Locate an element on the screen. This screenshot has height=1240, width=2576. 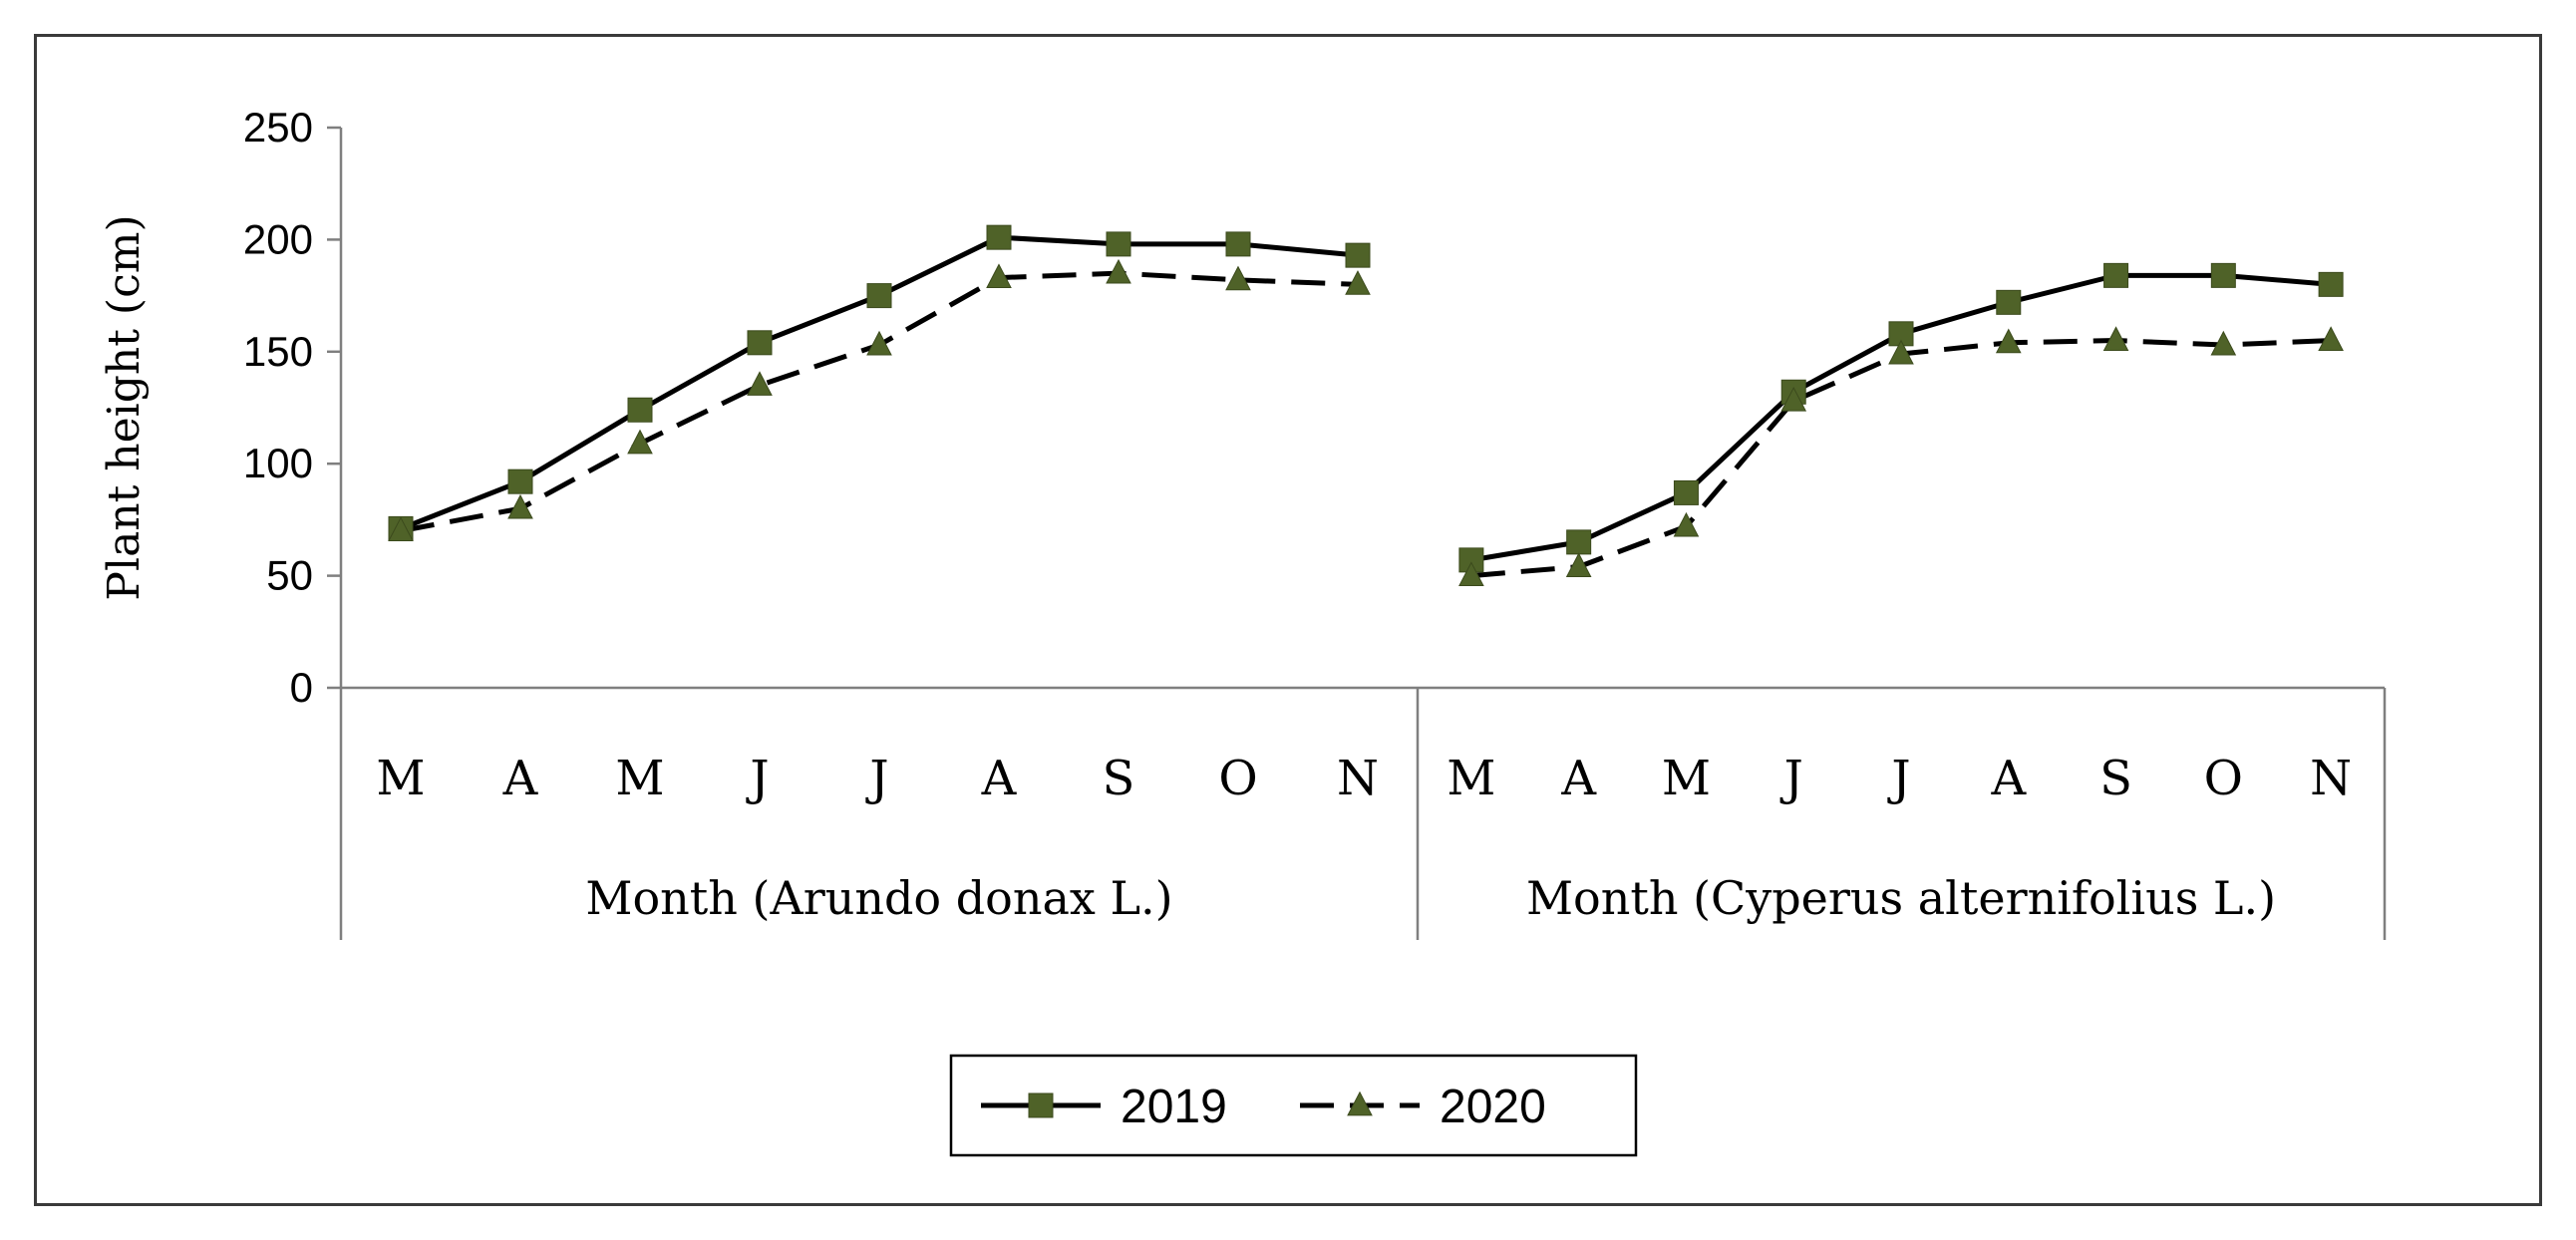
y-tick-label: 200 is located at coordinates (278, 238).